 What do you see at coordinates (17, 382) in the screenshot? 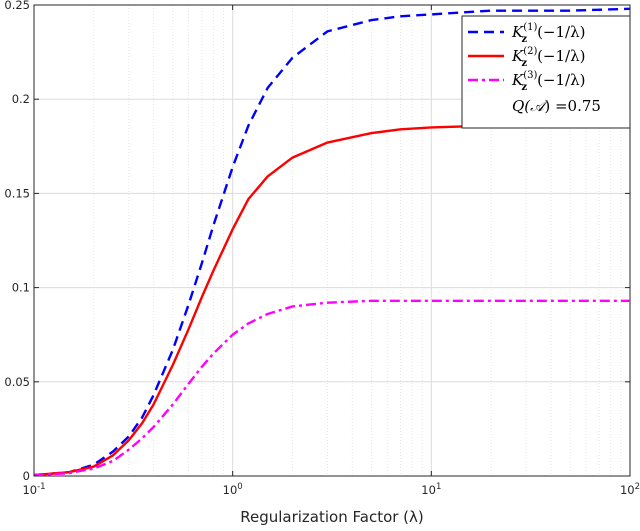
I see `y-tick-label: 0.05` at bounding box center [17, 382].